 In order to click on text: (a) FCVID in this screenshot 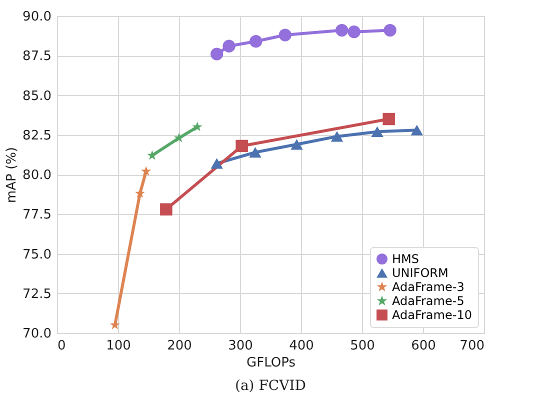, I will do `click(270, 386)`.